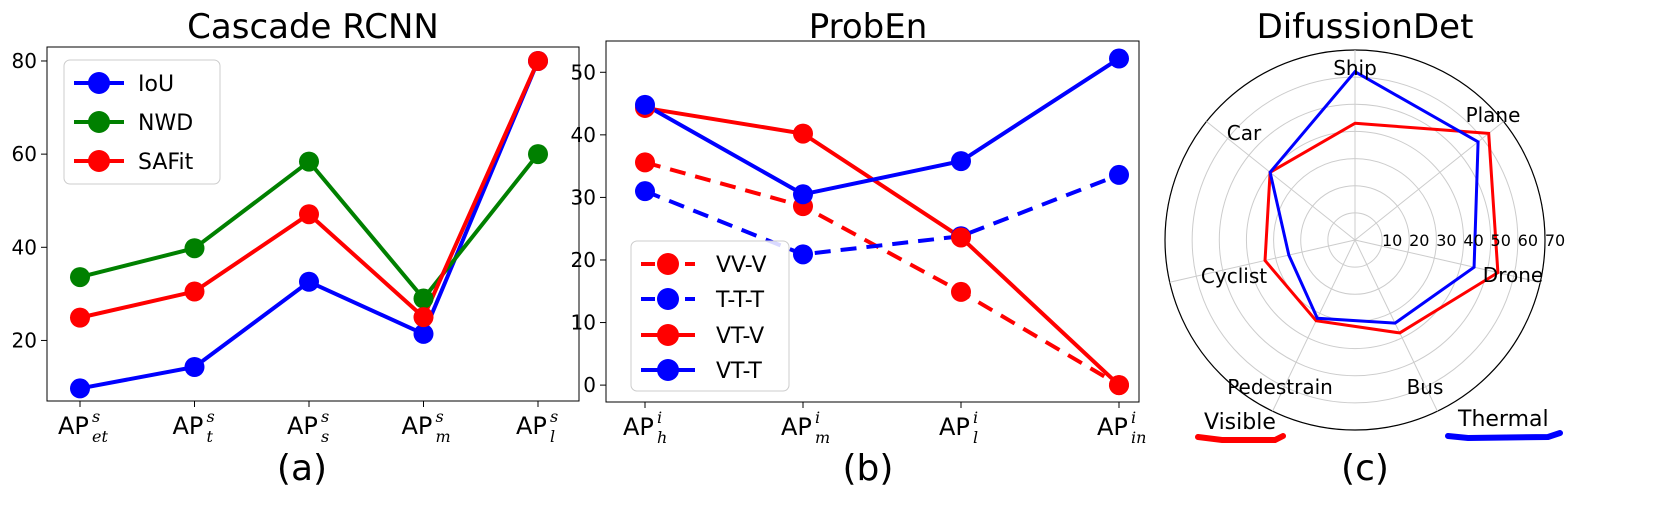 The image size is (1661, 527). What do you see at coordinates (1365, 27) in the screenshot?
I see `panel-c-title: DifussionDet` at bounding box center [1365, 27].